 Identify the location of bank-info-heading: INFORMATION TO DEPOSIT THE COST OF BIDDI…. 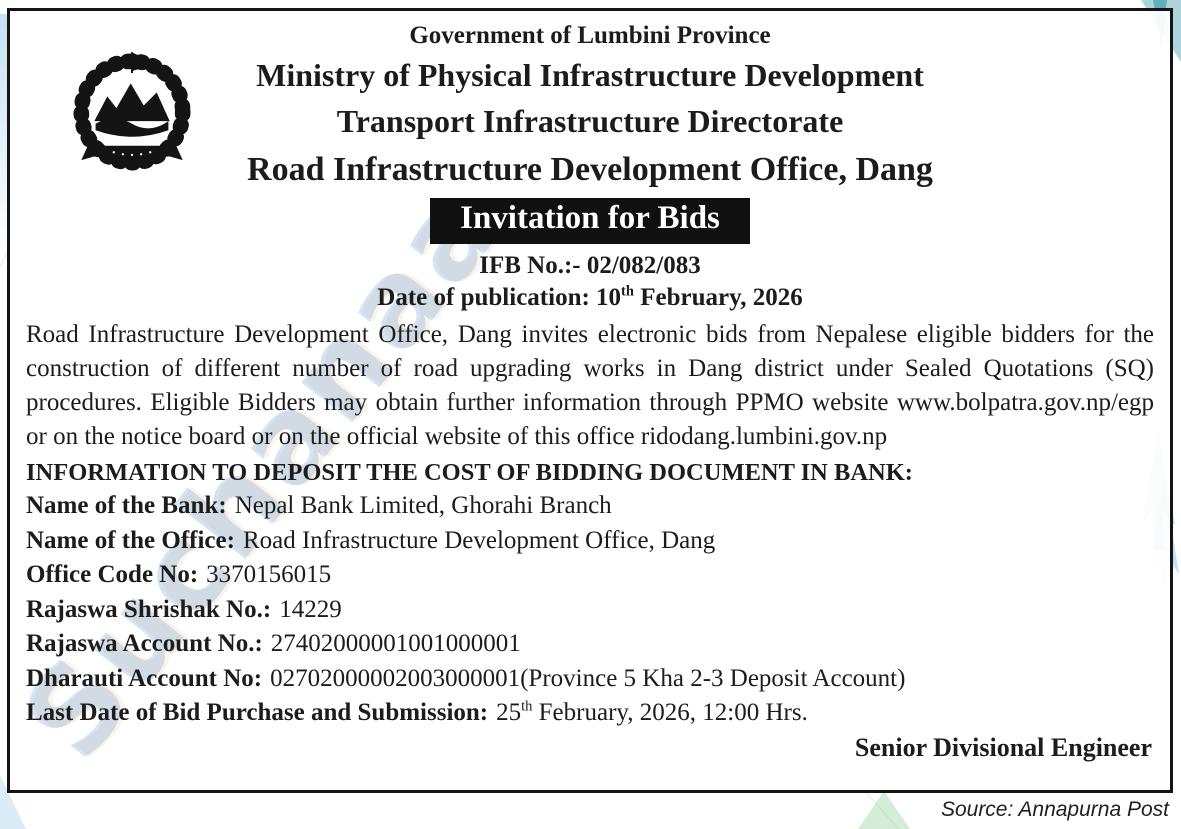
(469, 472).